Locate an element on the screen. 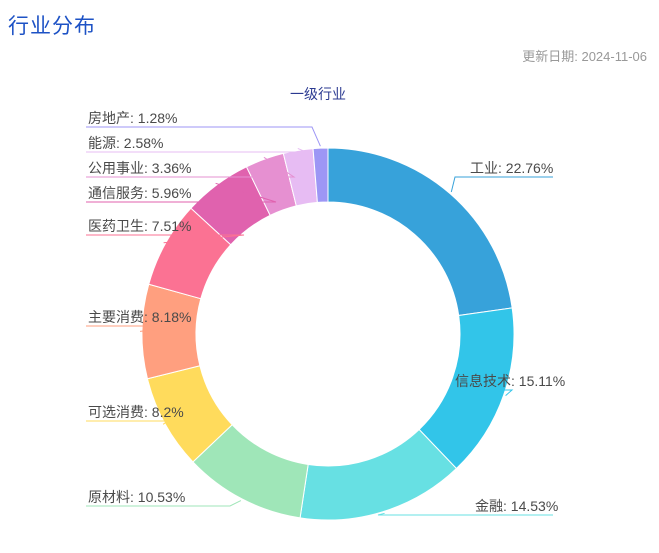  pie-slice-real-estate is located at coordinates (320, 175).